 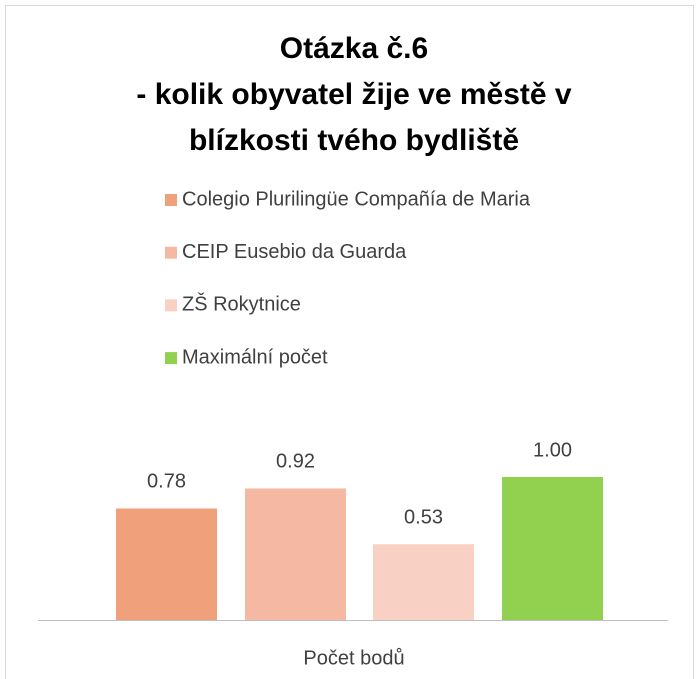 What do you see at coordinates (552, 450) in the screenshot?
I see `value-label: 1.00` at bounding box center [552, 450].